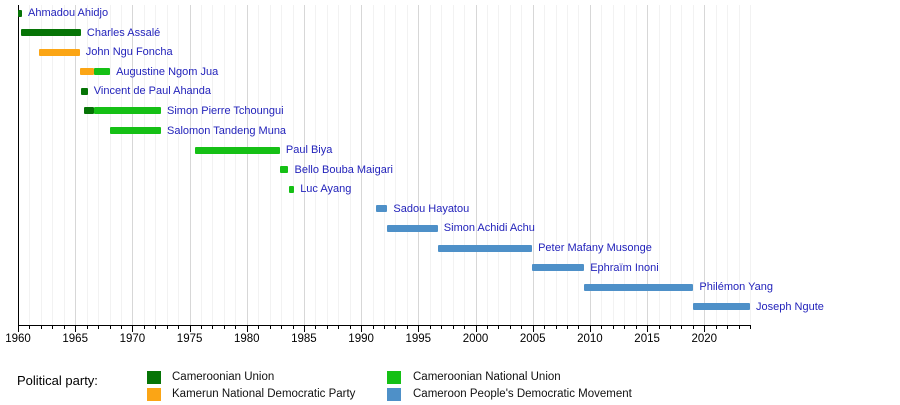  What do you see at coordinates (152, 91) in the screenshot?
I see `person-label: Vincent de Paul Ahanda` at bounding box center [152, 91].